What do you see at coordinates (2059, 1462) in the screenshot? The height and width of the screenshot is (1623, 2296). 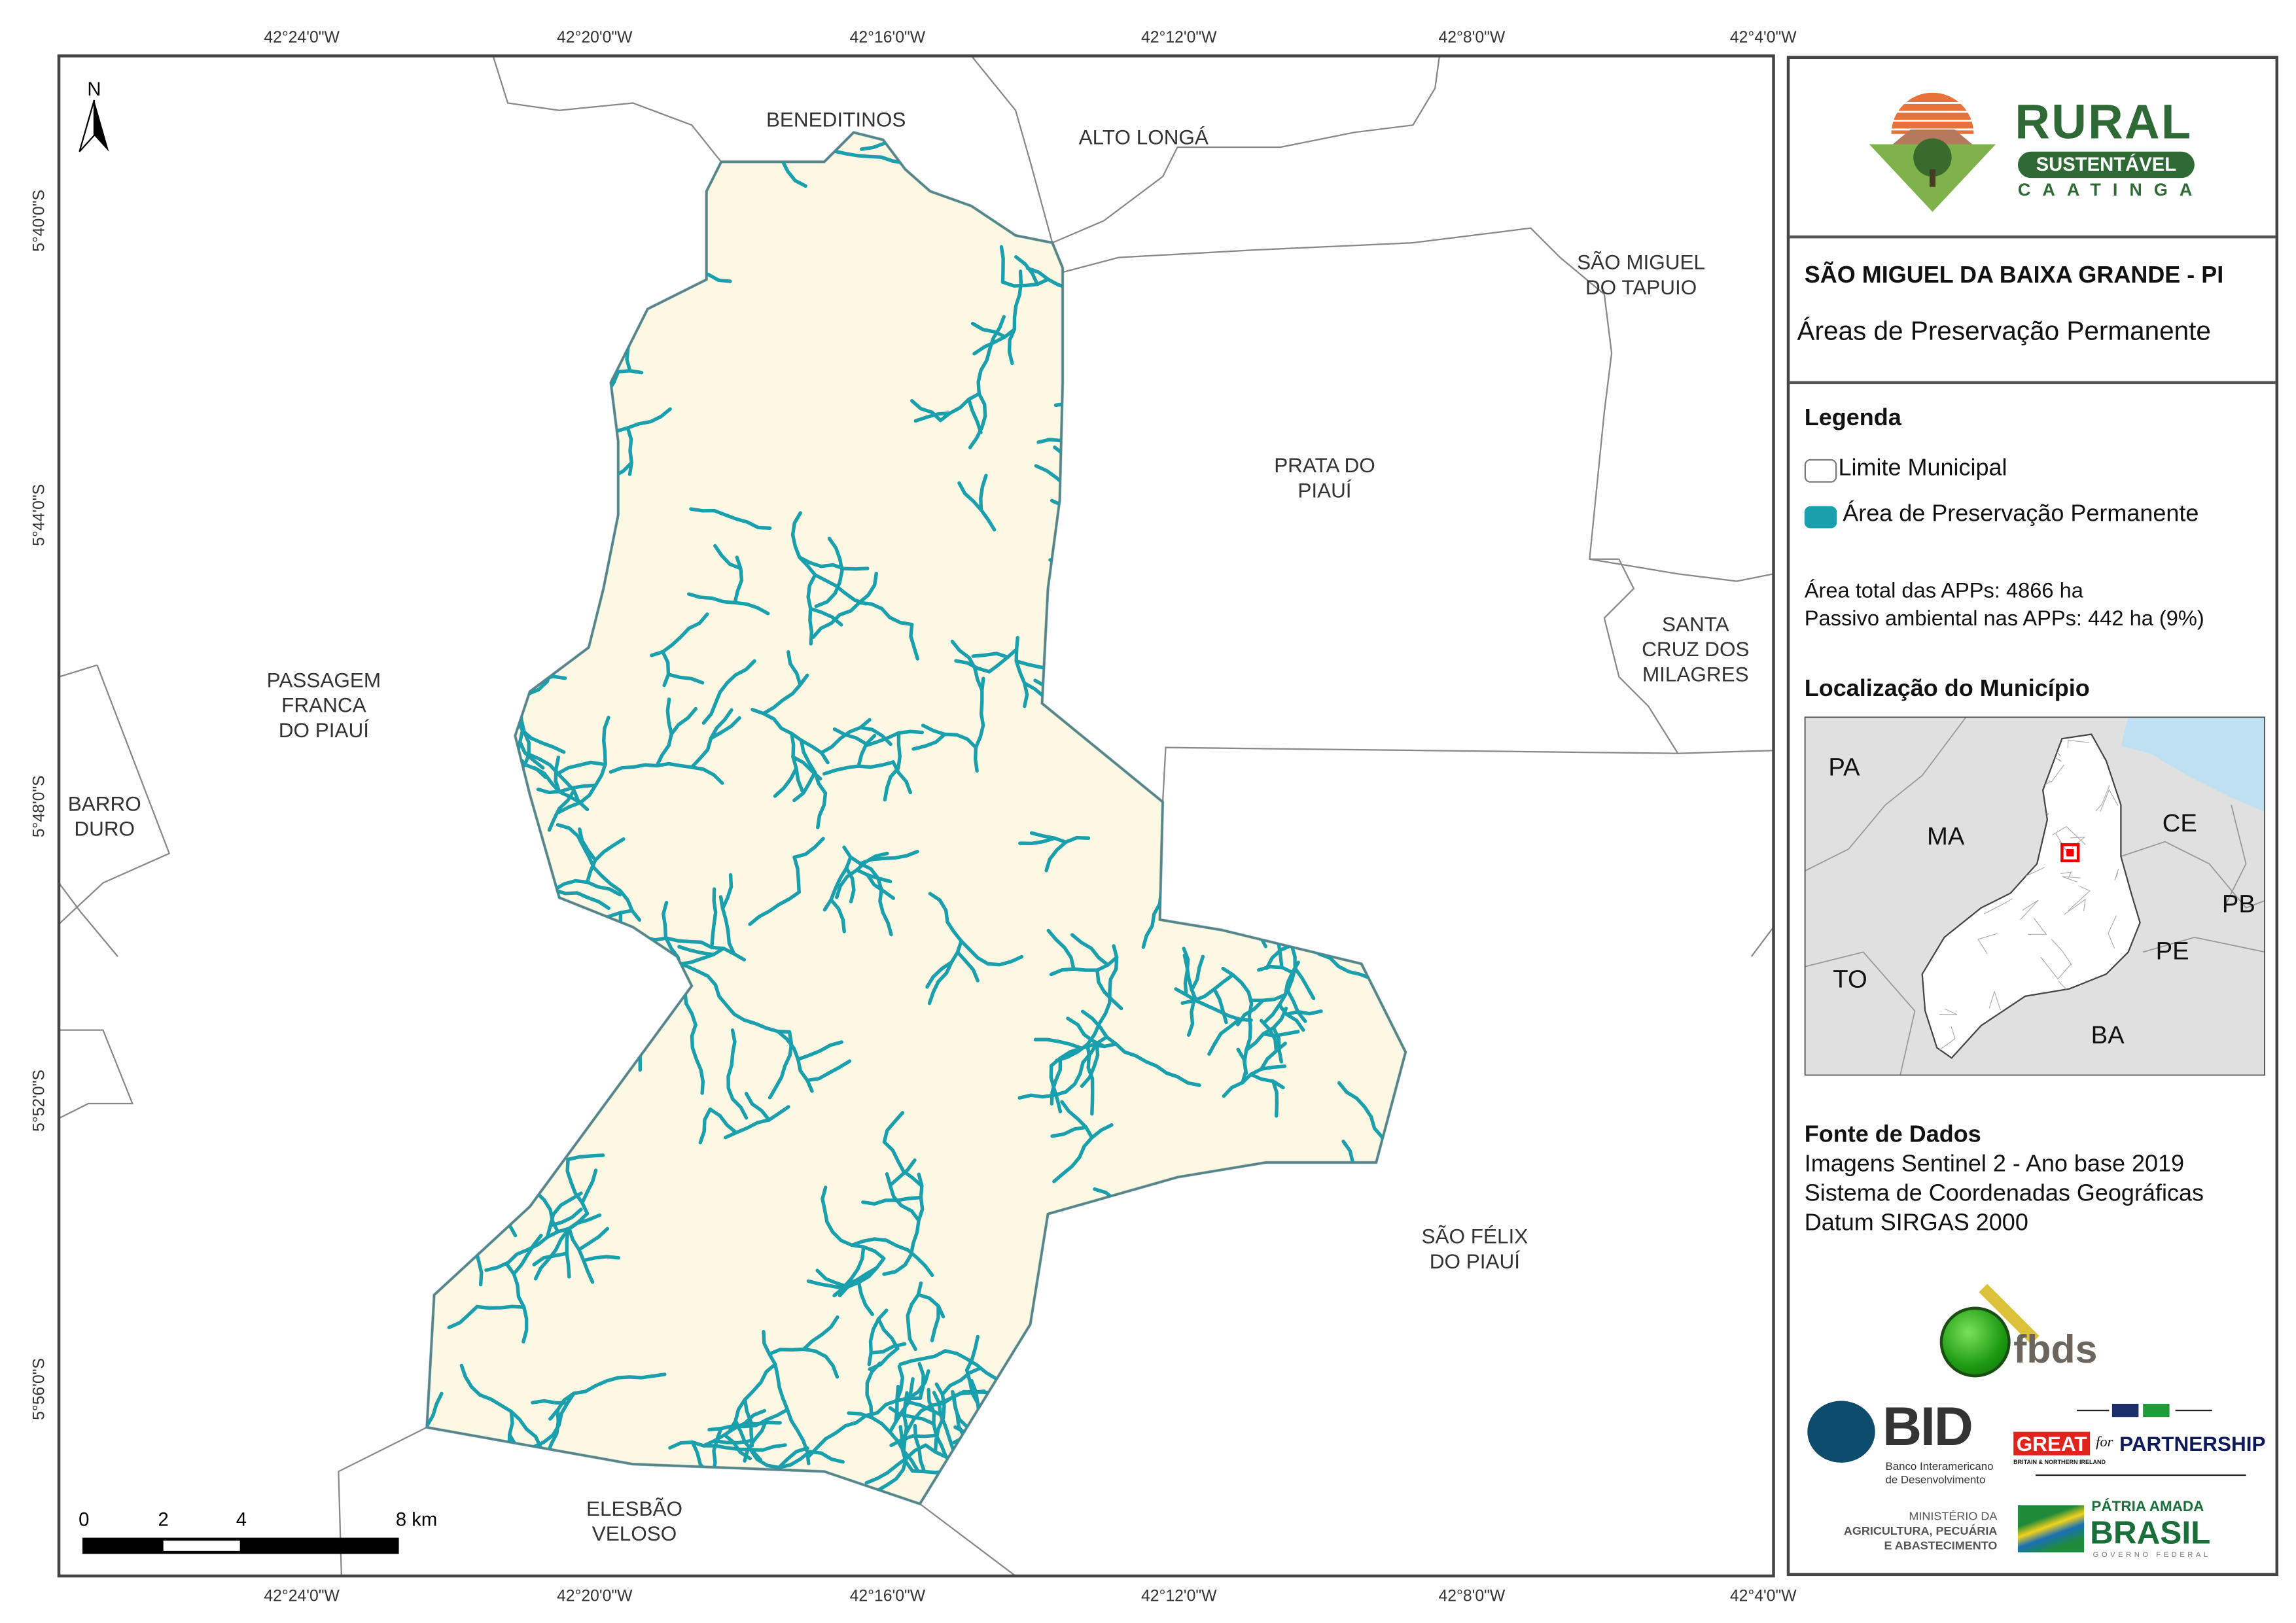 I see `great-sub: BRITAIN & NORTHERN IRELAND` at bounding box center [2059, 1462].